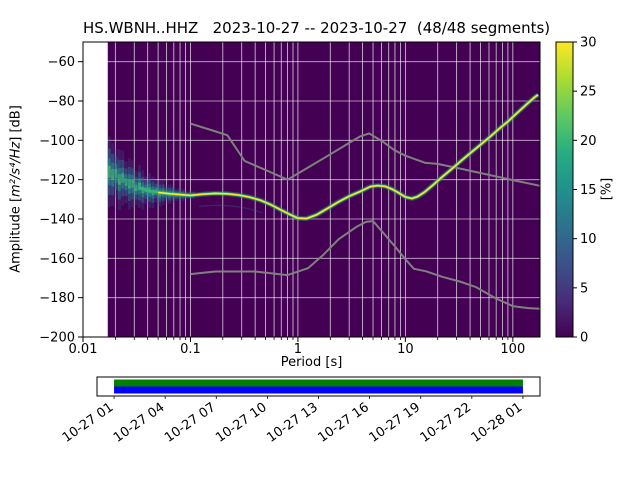 The width and height of the screenshot is (640, 480). Describe the element at coordinates (446, 423) in the screenshot. I see `date-tick-label: 10-27 22` at that location.